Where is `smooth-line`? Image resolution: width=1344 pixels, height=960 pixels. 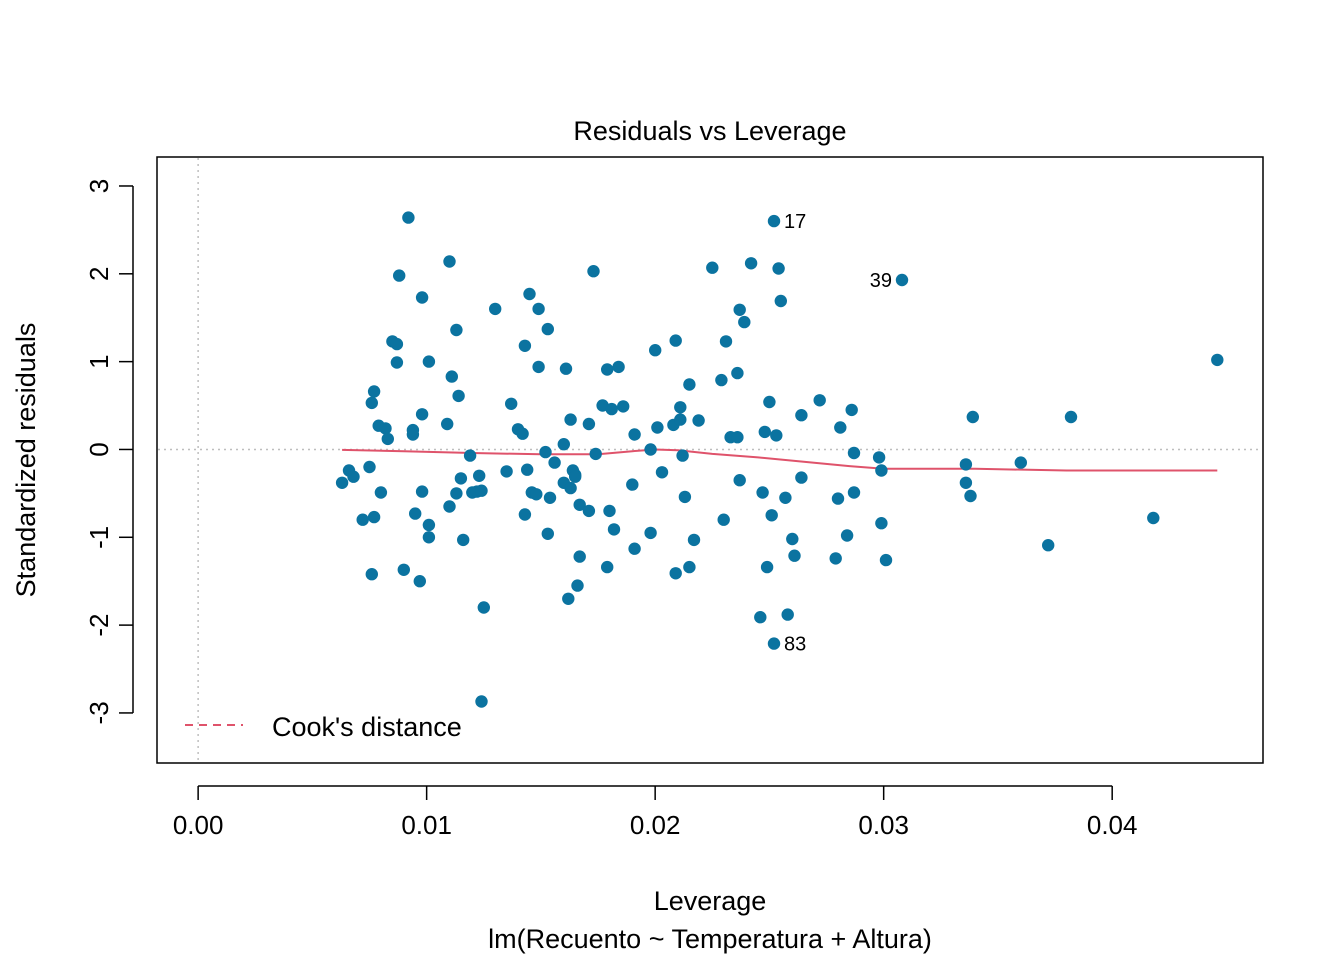
smooth-line is located at coordinates (780, 460).